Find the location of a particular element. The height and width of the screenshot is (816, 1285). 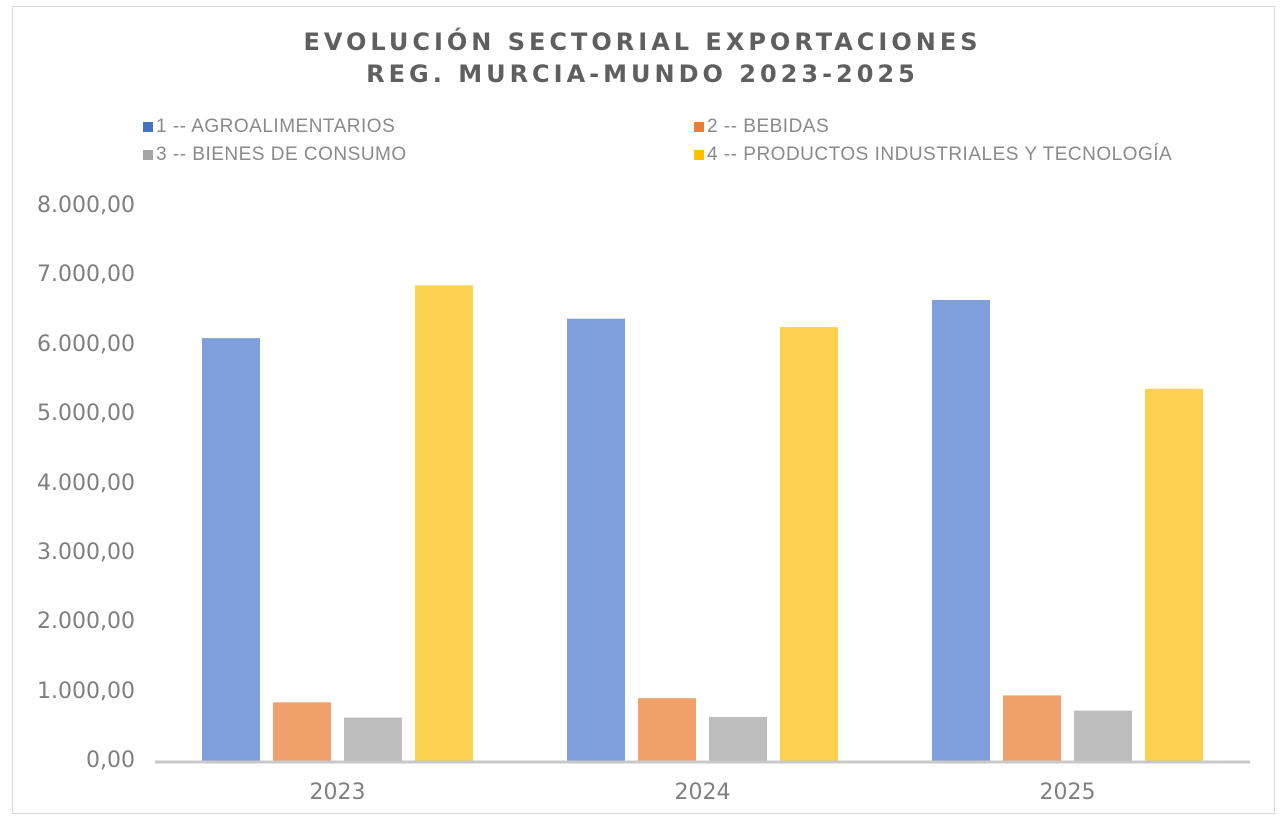

legend-label: 2 -- BEBIDAS is located at coordinates (768, 126).